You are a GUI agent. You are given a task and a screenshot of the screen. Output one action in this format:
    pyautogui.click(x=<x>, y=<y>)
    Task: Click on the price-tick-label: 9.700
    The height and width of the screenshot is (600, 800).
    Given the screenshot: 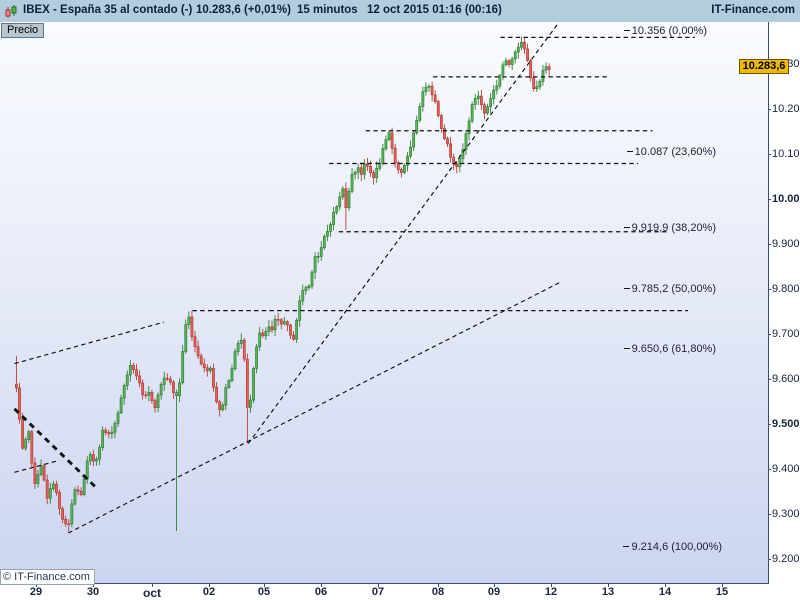 What is the action you would take?
    pyautogui.click(x=786, y=334)
    